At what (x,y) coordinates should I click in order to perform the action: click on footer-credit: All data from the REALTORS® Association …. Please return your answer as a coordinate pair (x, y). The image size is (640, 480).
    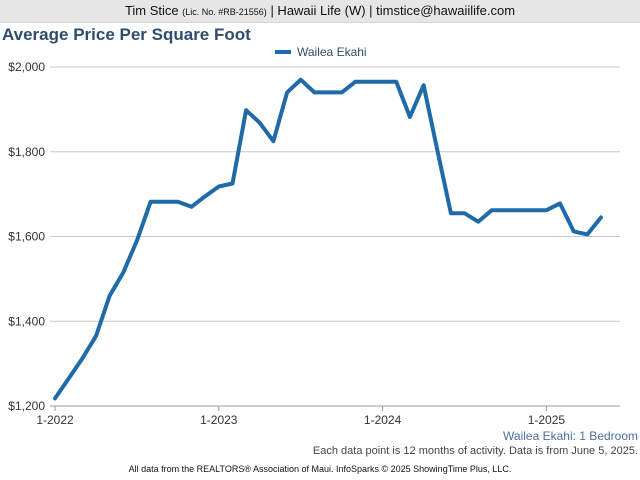
    Looking at the image, I should click on (320, 469).